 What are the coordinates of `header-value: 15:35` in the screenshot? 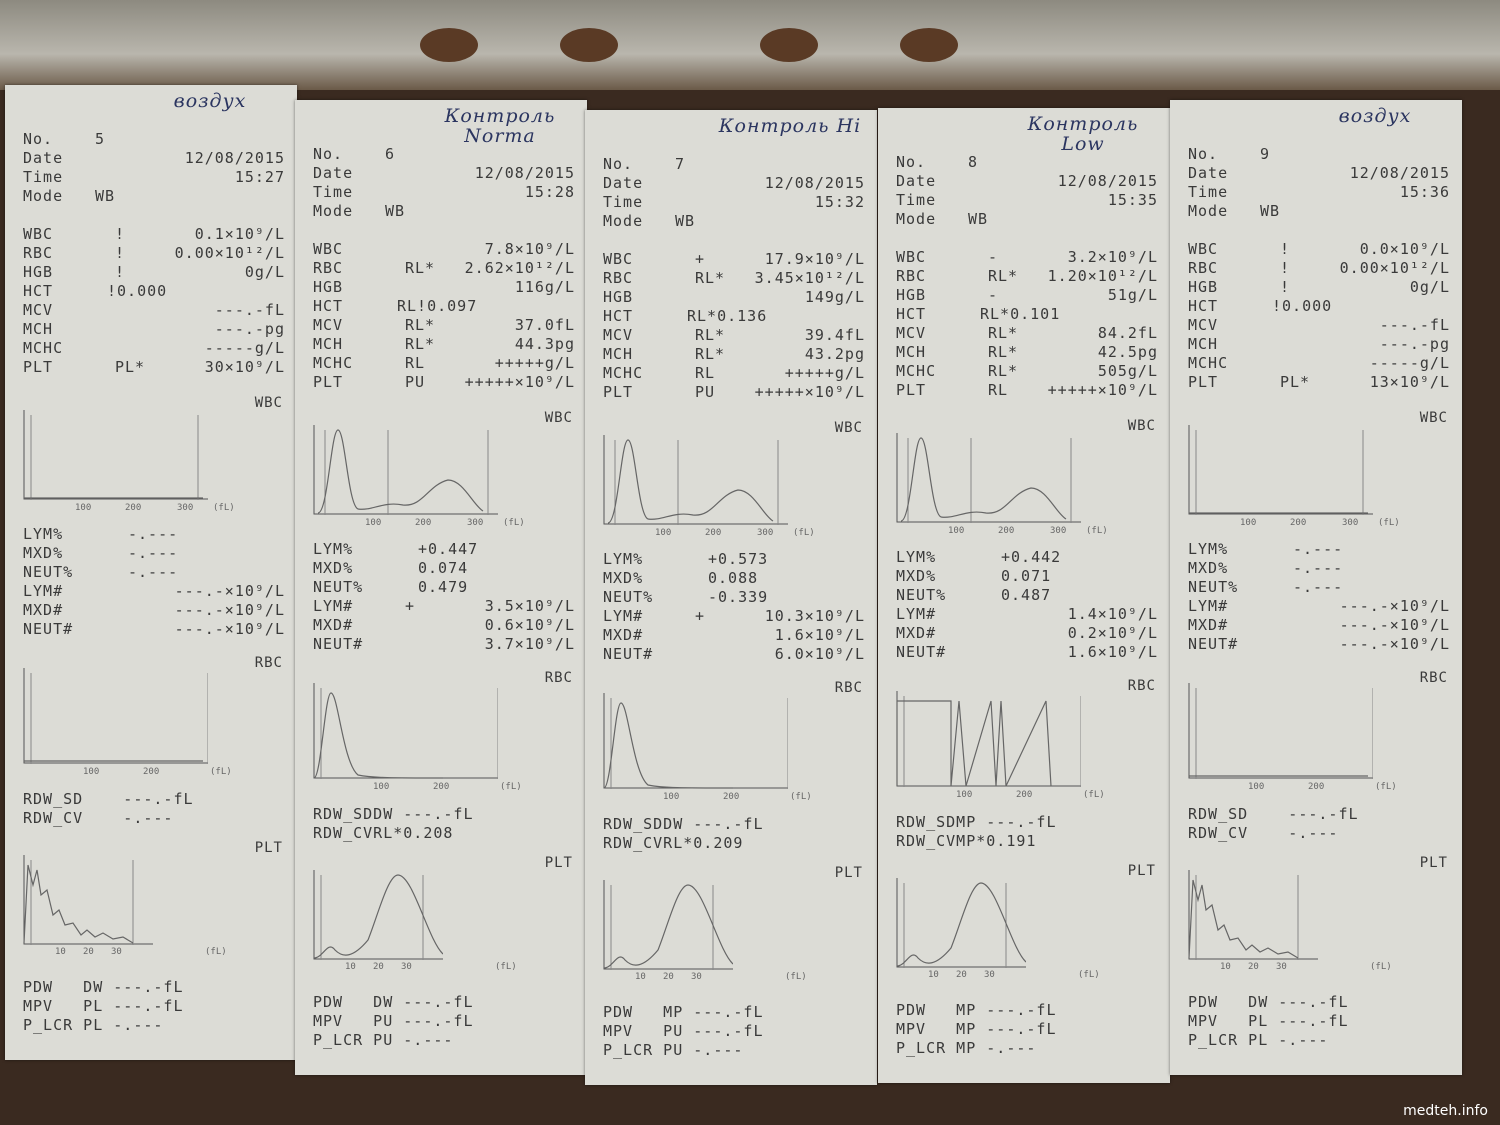 It's located at (1132, 200).